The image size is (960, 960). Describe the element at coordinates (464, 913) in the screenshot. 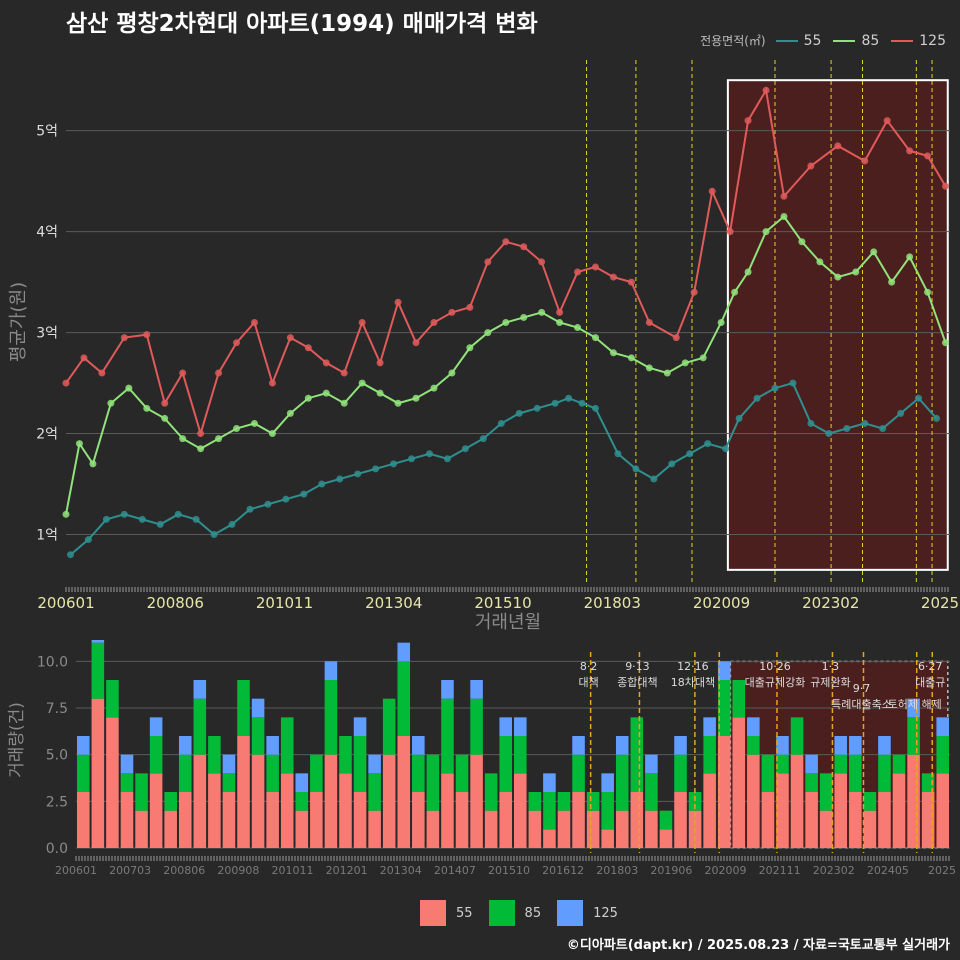

I see `legend-bottom-label-55: 55` at that location.